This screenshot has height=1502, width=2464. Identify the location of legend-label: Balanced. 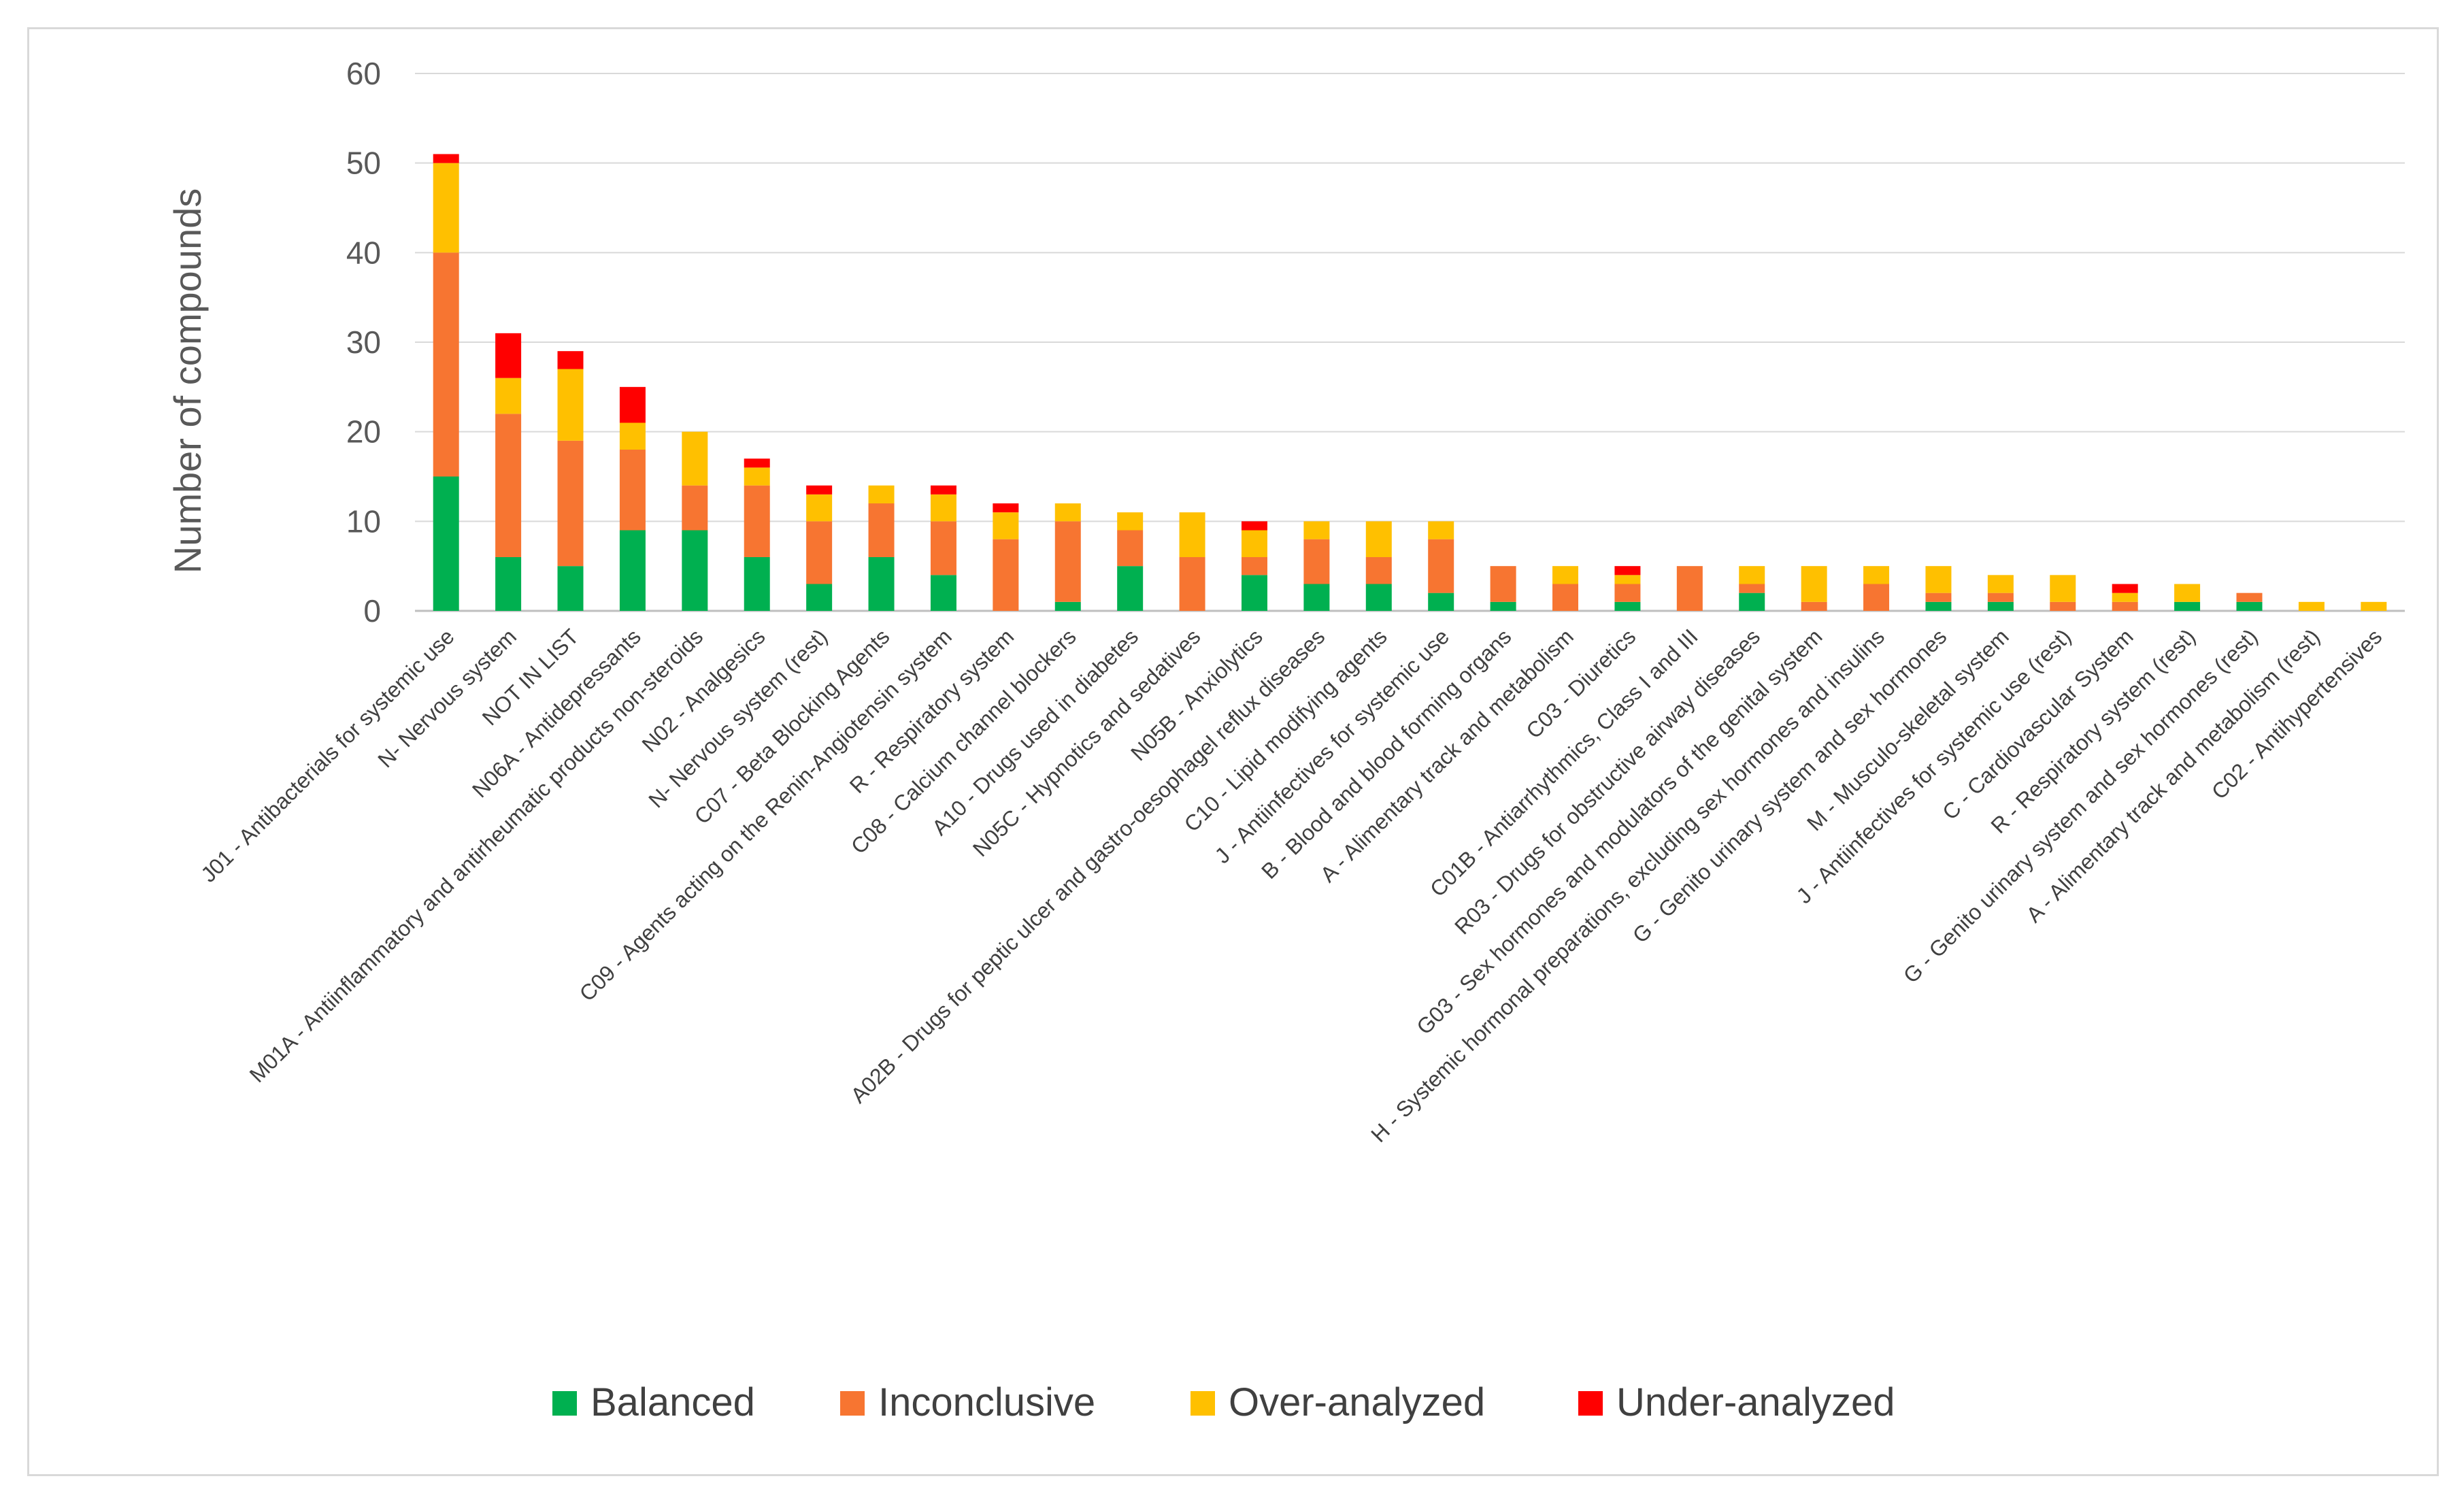
(673, 1402).